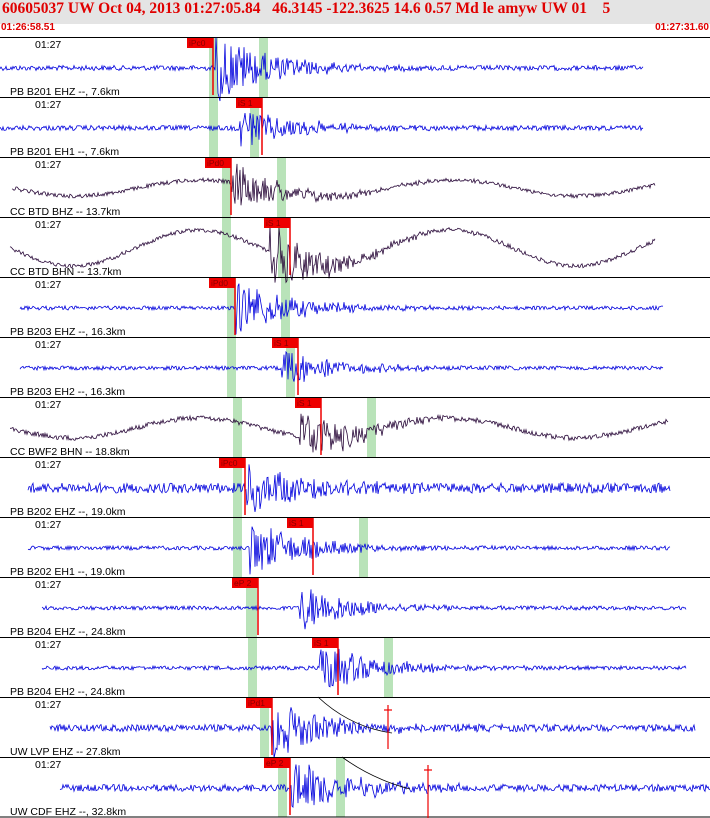 This screenshot has height=818, width=710. I want to click on trace-row: 01:27 CC BTD BHZ -- 13.7km iPd0, so click(355, 188).